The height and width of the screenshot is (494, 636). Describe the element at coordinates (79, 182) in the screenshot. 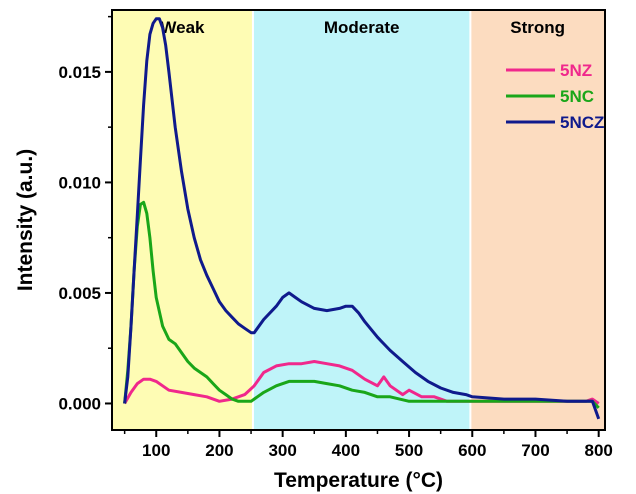

I see `y-tick-label: 0.010` at that location.